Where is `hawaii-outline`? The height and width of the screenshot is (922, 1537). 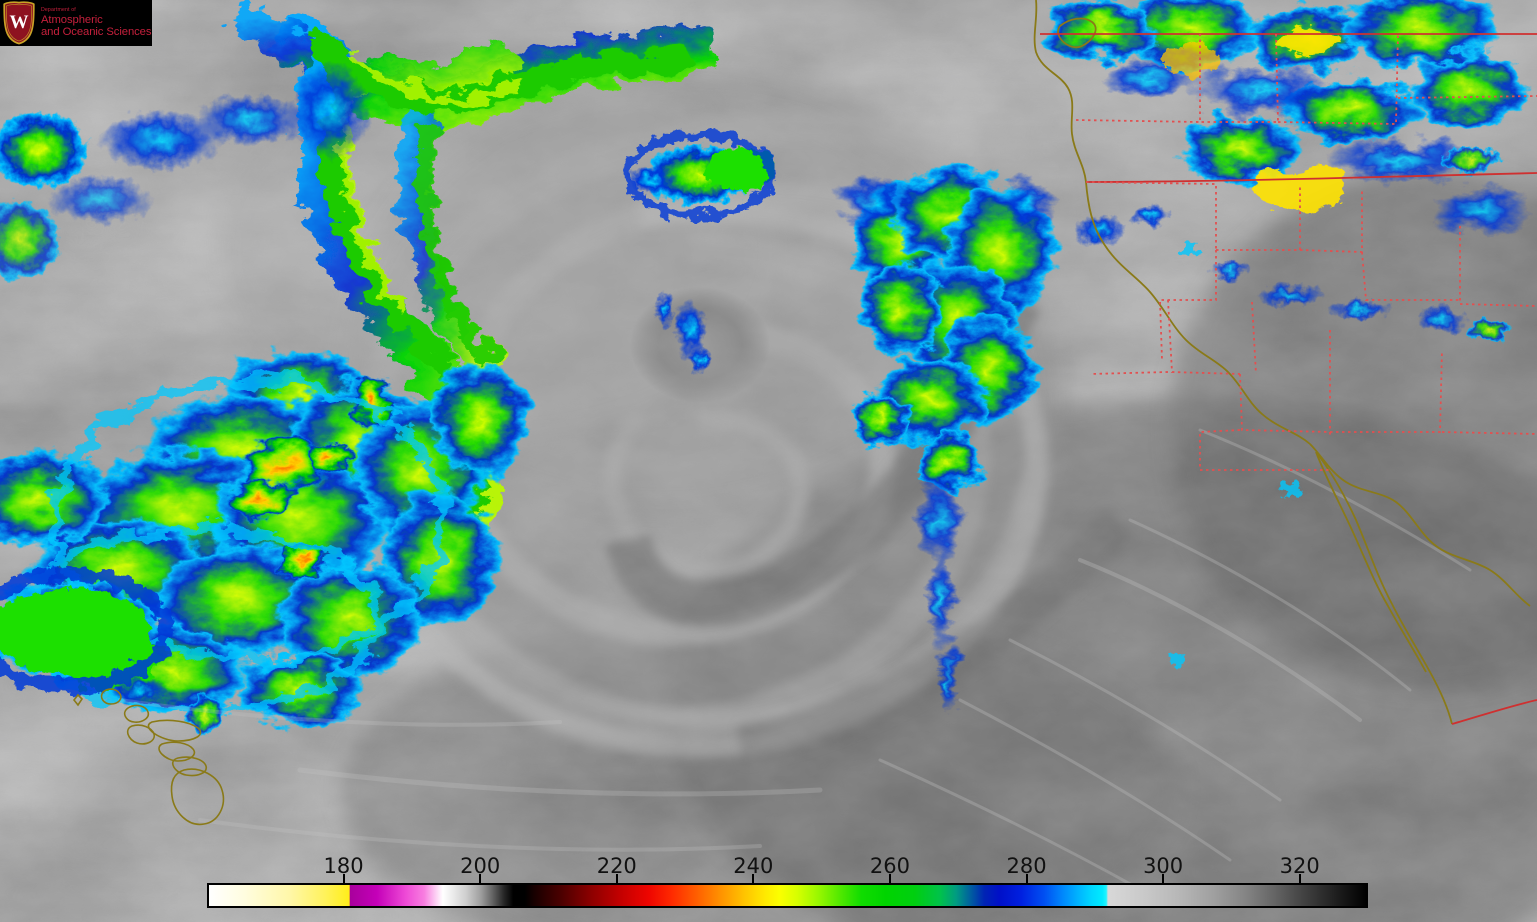 hawaii-outline is located at coordinates (148, 757).